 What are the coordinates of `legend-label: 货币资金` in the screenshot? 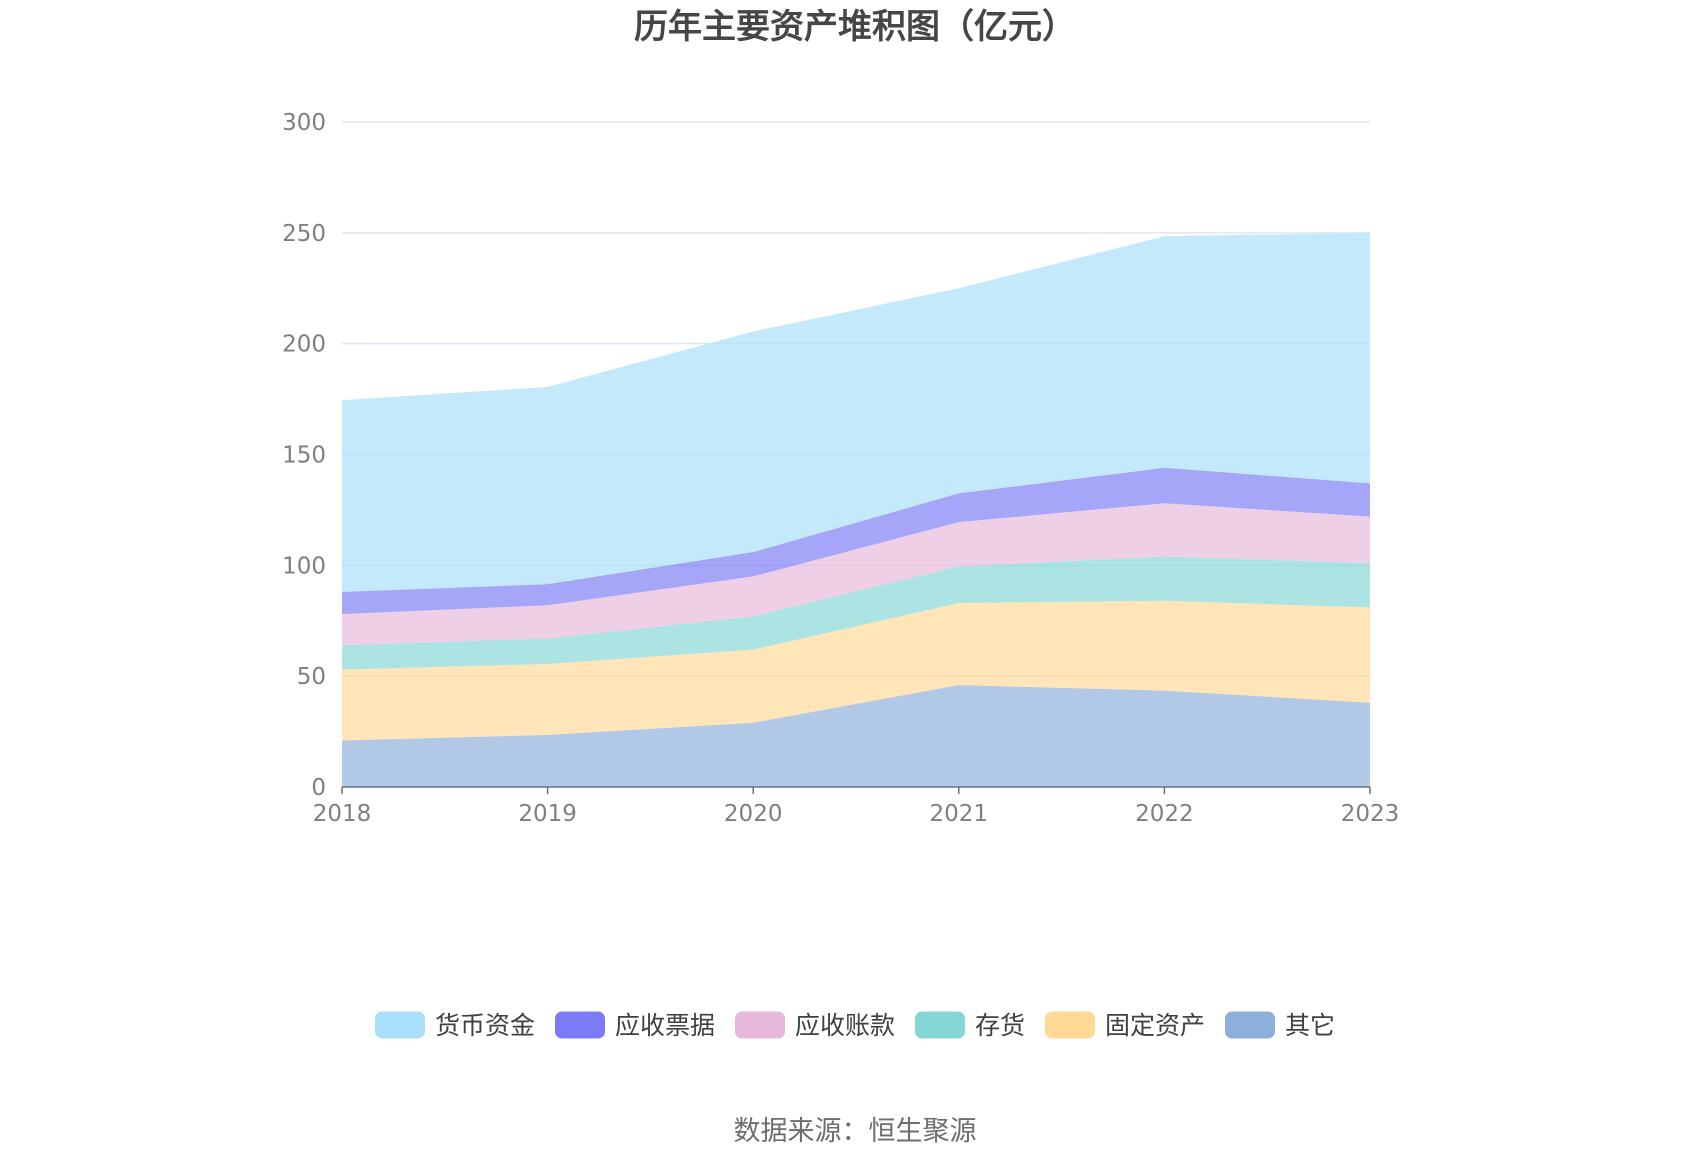 It's located at (485, 1025).